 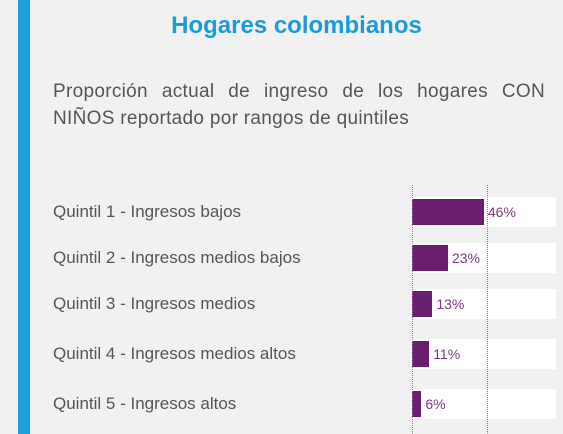 What do you see at coordinates (147, 211) in the screenshot?
I see `category-label: Quintil 1 - Ingresos bajos` at bounding box center [147, 211].